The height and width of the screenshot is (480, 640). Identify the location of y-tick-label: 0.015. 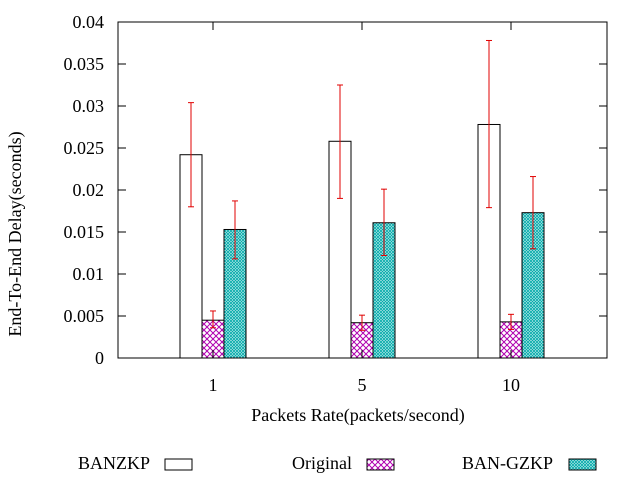
(84, 232).